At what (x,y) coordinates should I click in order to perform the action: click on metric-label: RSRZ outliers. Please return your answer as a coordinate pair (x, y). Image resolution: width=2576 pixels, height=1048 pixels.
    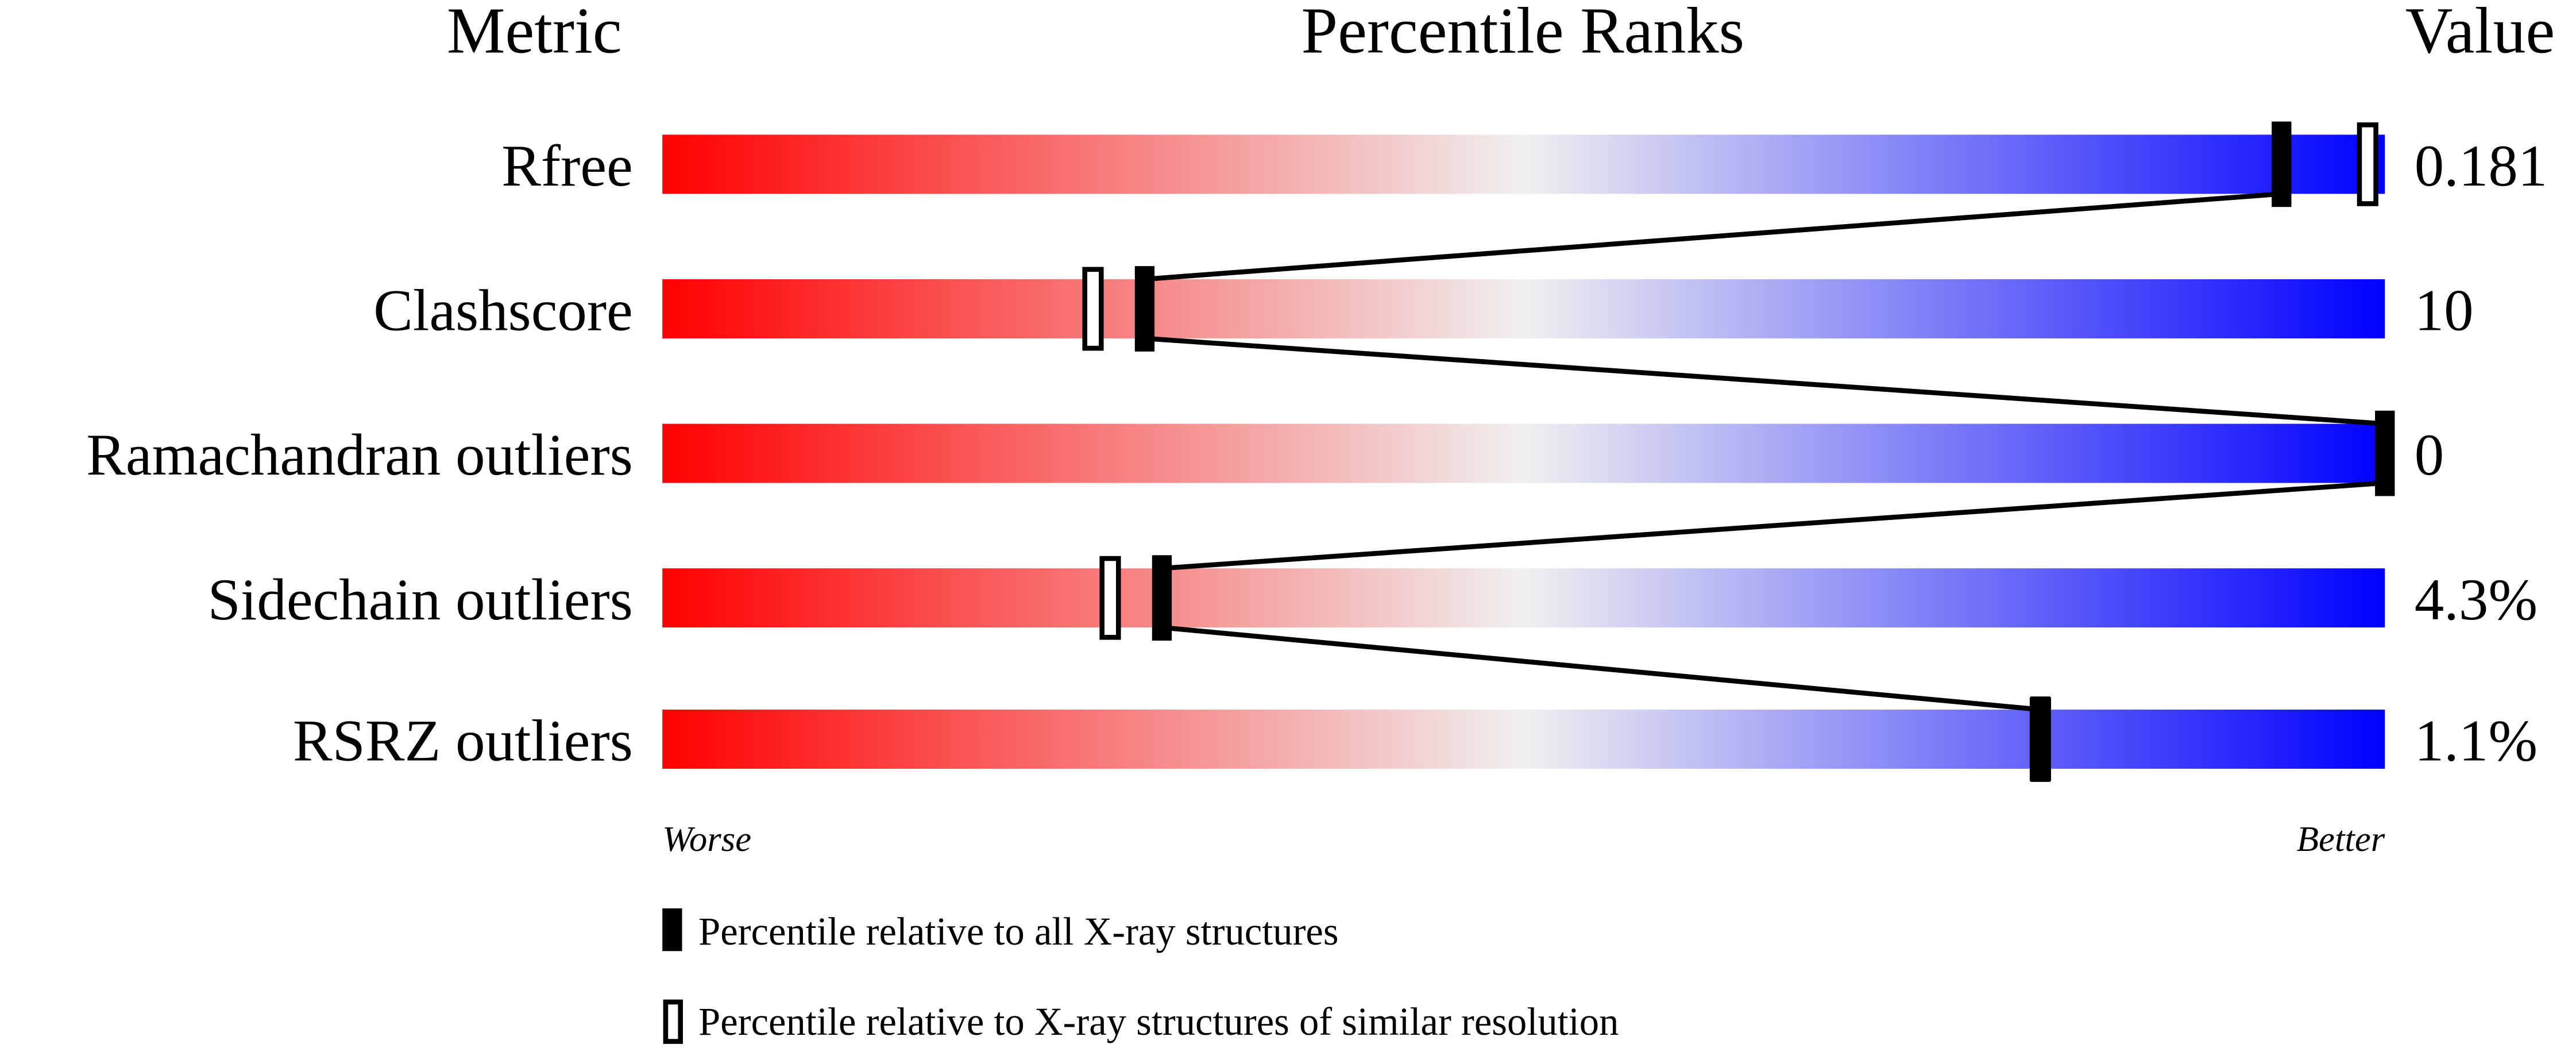
    Looking at the image, I should click on (463, 741).